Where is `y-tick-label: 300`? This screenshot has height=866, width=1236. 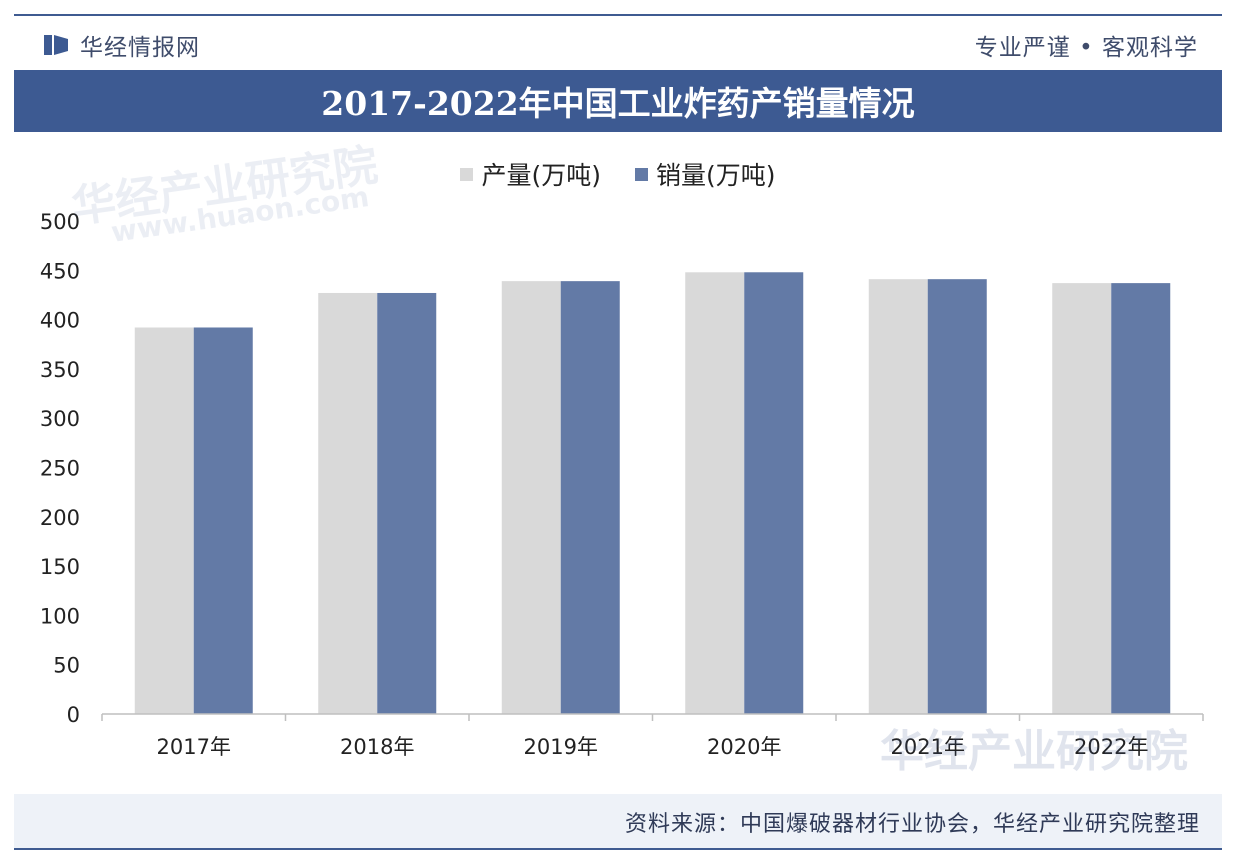
y-tick-label: 300 is located at coordinates (60, 419).